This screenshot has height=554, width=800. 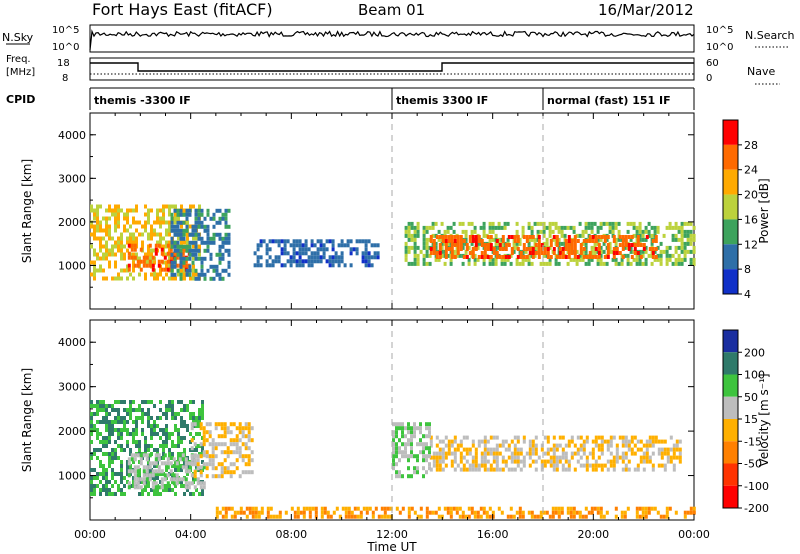 I want to click on power-ylabel: Slant Range [km], so click(x=27, y=211).